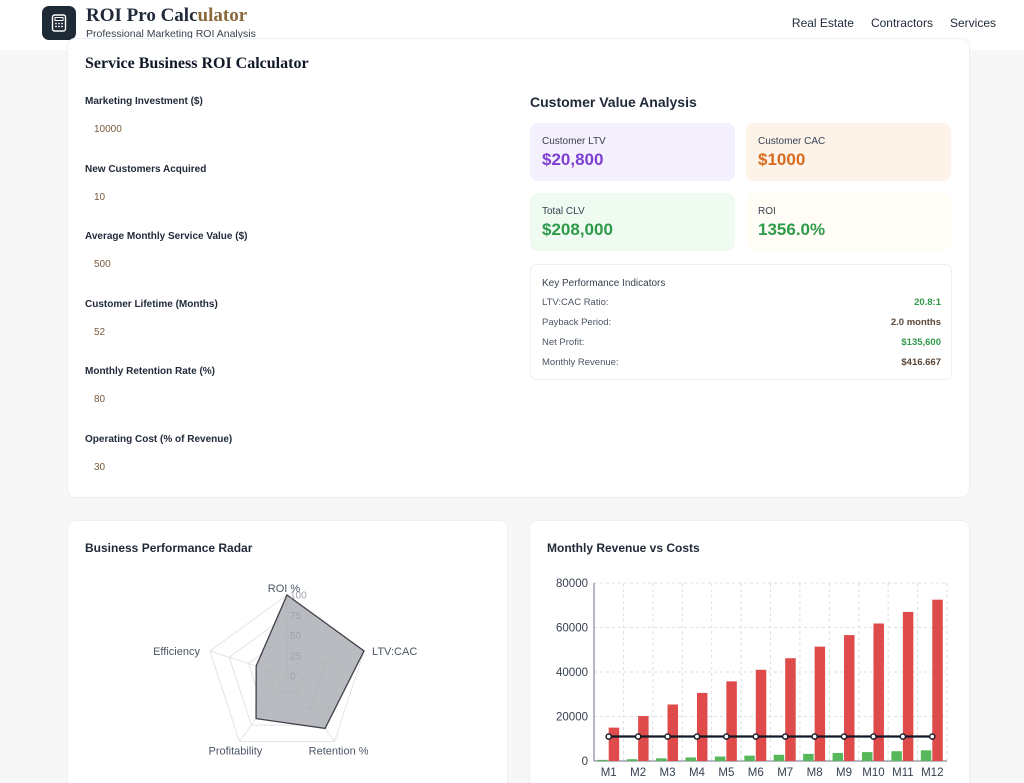 The width and height of the screenshot is (1024, 783). Describe the element at coordinates (756, 773) in the screenshot. I see `x-tick-label: M6` at that location.